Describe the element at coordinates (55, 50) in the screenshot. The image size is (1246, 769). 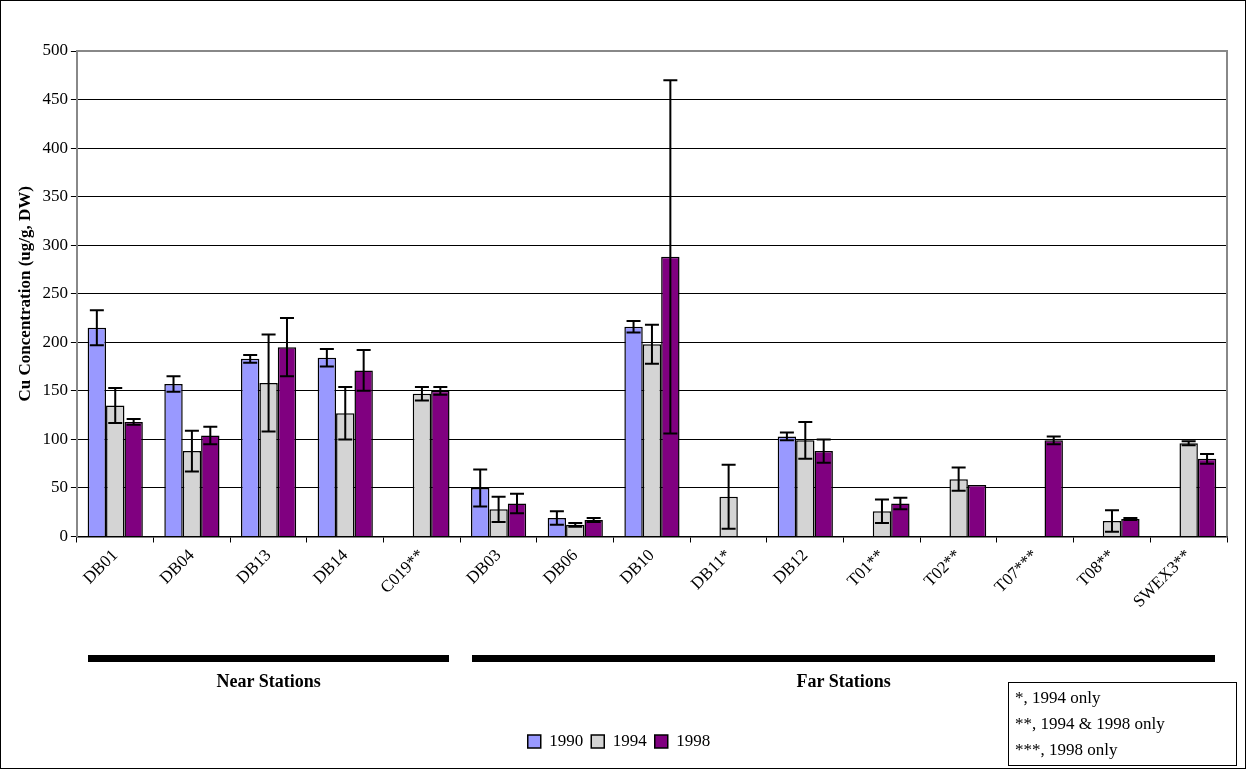
I see `y-tick-label: 500` at that location.